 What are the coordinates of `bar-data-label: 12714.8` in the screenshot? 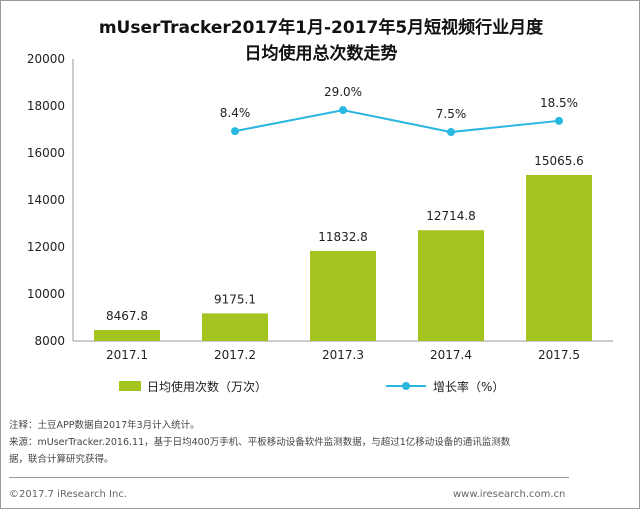 It's located at (451, 216).